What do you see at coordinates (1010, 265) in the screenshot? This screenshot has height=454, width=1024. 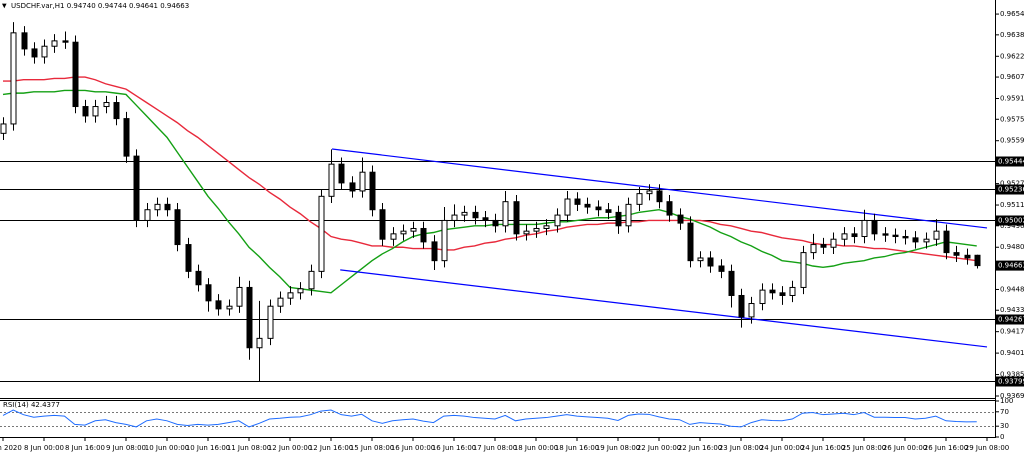 I see `last-price-box` at bounding box center [1010, 265].